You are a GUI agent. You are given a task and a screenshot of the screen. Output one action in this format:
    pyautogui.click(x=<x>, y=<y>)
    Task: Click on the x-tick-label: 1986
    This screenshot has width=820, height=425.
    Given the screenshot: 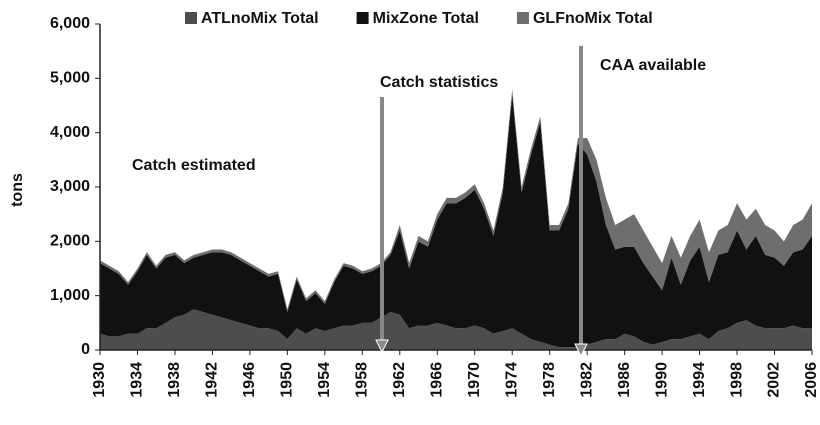 What is the action you would take?
    pyautogui.click(x=624, y=380)
    